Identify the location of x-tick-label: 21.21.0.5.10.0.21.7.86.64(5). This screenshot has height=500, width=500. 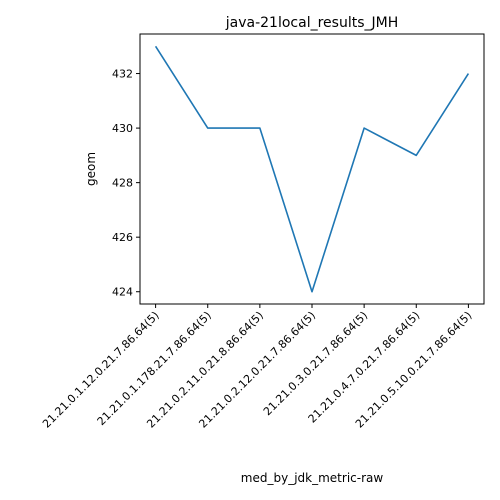
(414, 370).